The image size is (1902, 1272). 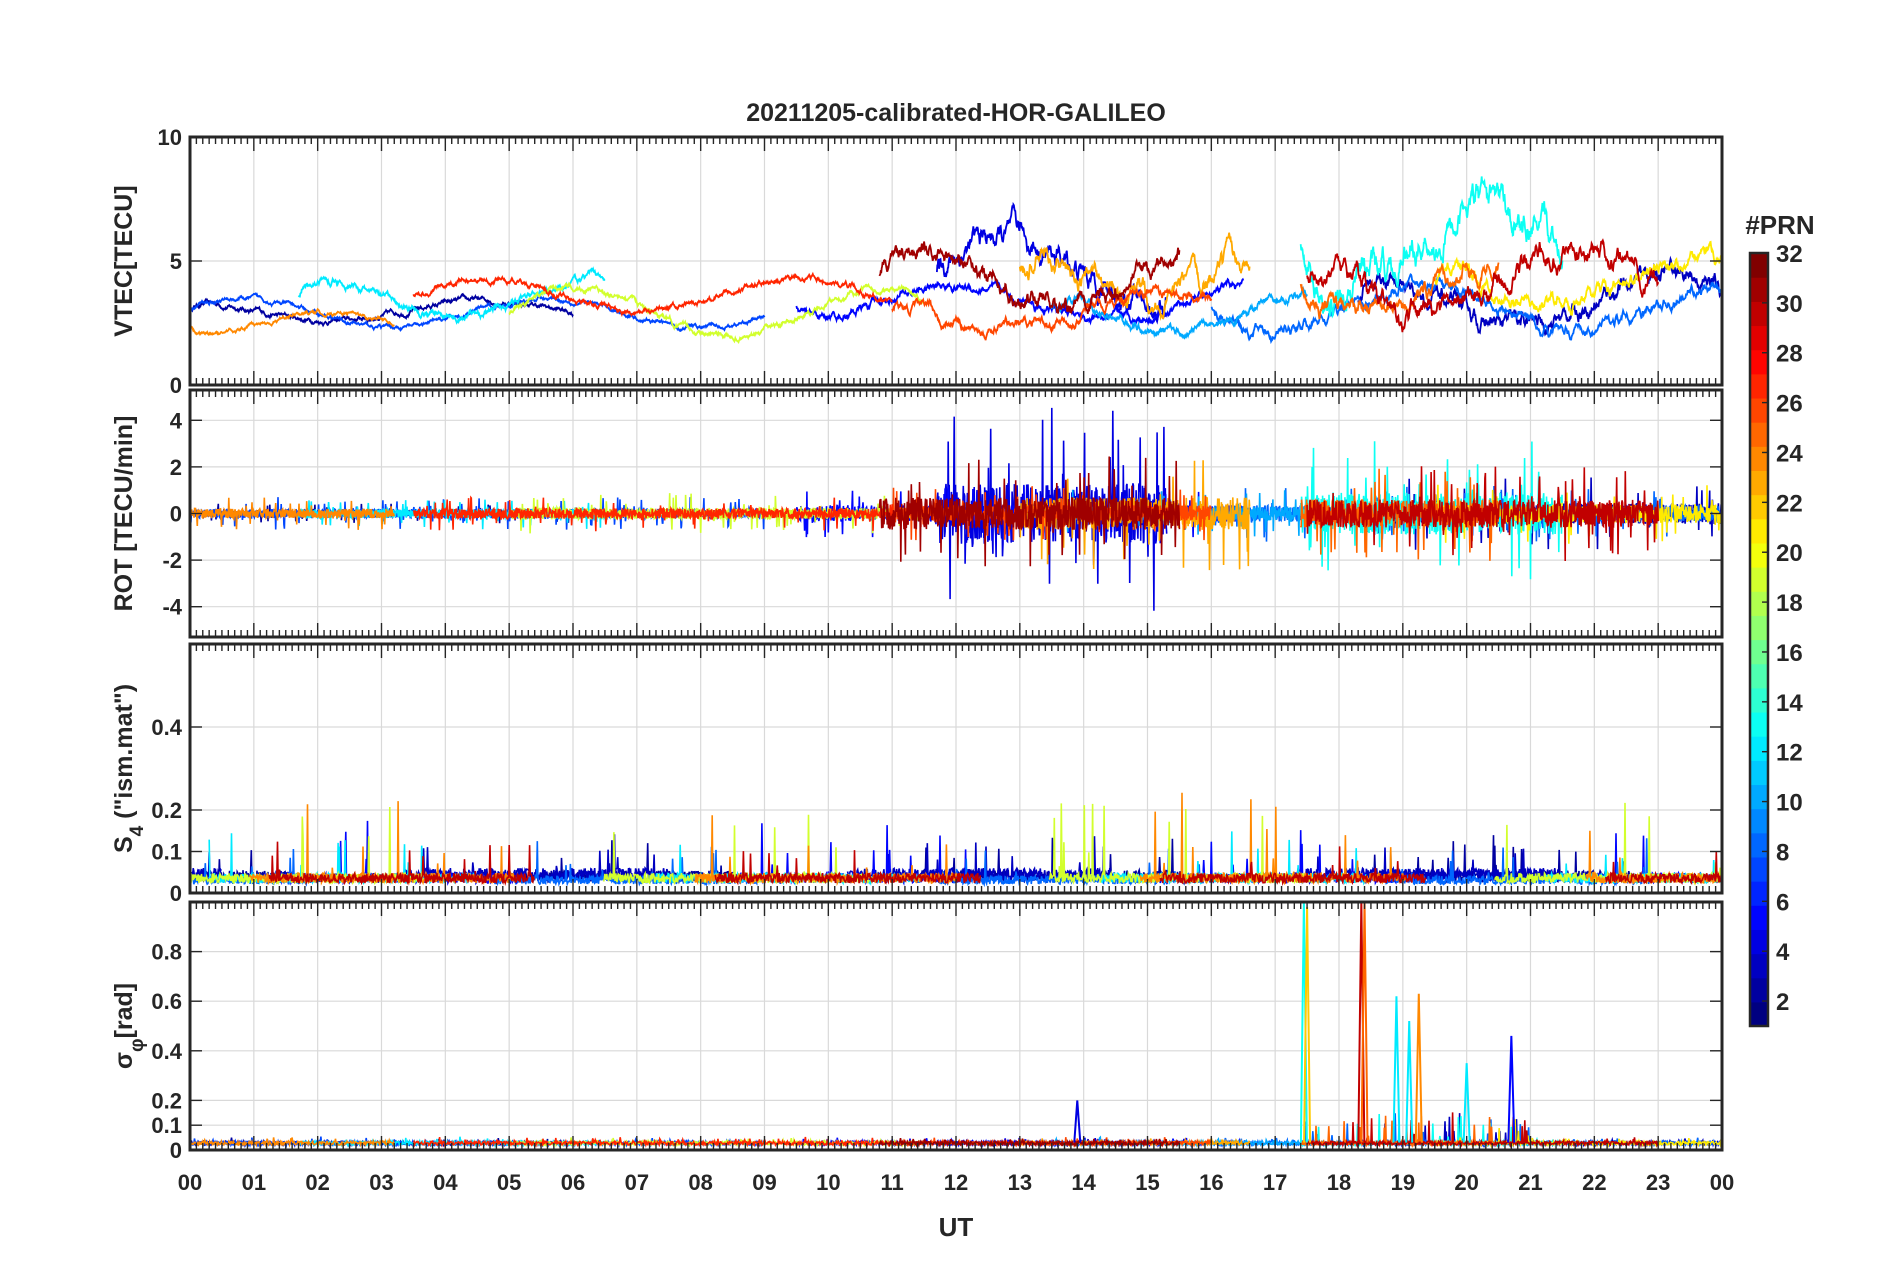 What do you see at coordinates (1466, 1182) in the screenshot?
I see `x-tick-label: 20` at bounding box center [1466, 1182].